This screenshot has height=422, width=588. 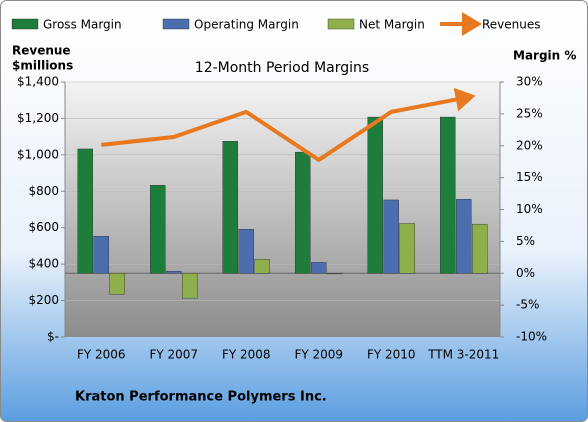 I want to click on y-tick-label: $600, so click(x=43, y=227).